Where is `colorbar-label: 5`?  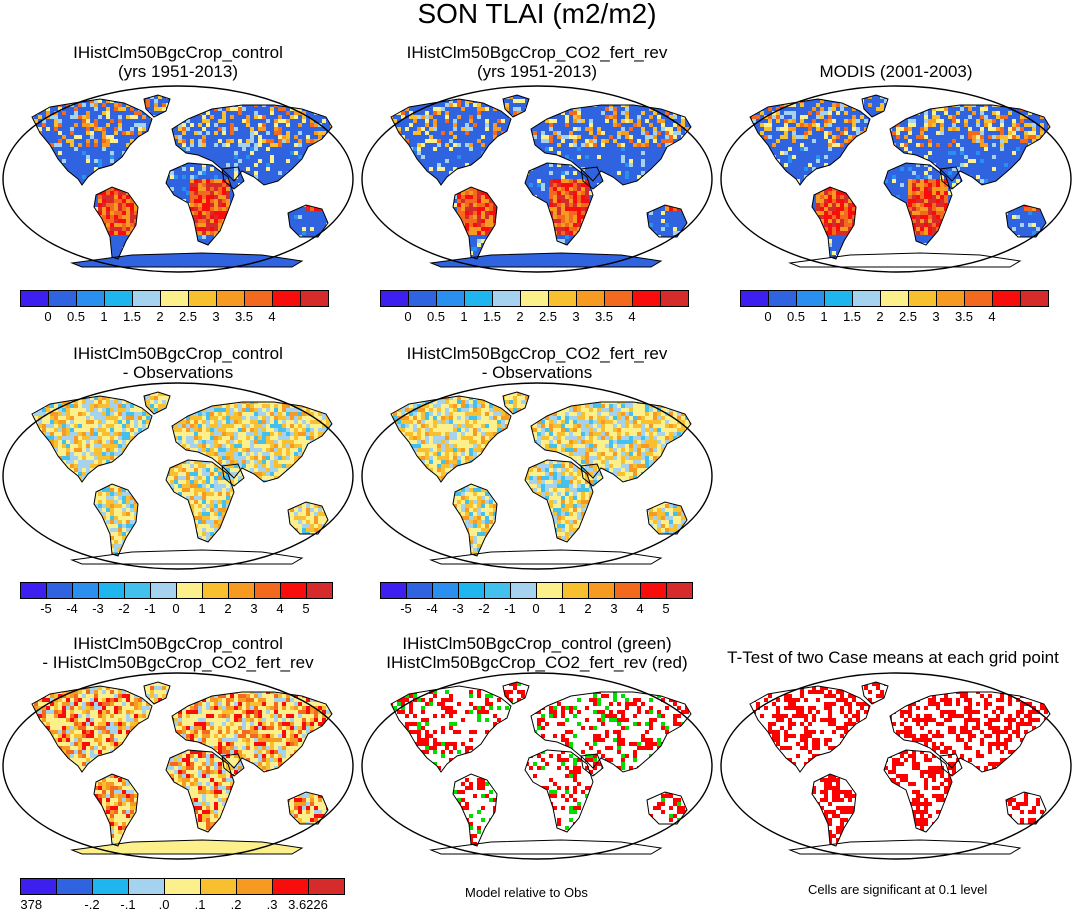
colorbar-label: 5 is located at coordinates (305, 608).